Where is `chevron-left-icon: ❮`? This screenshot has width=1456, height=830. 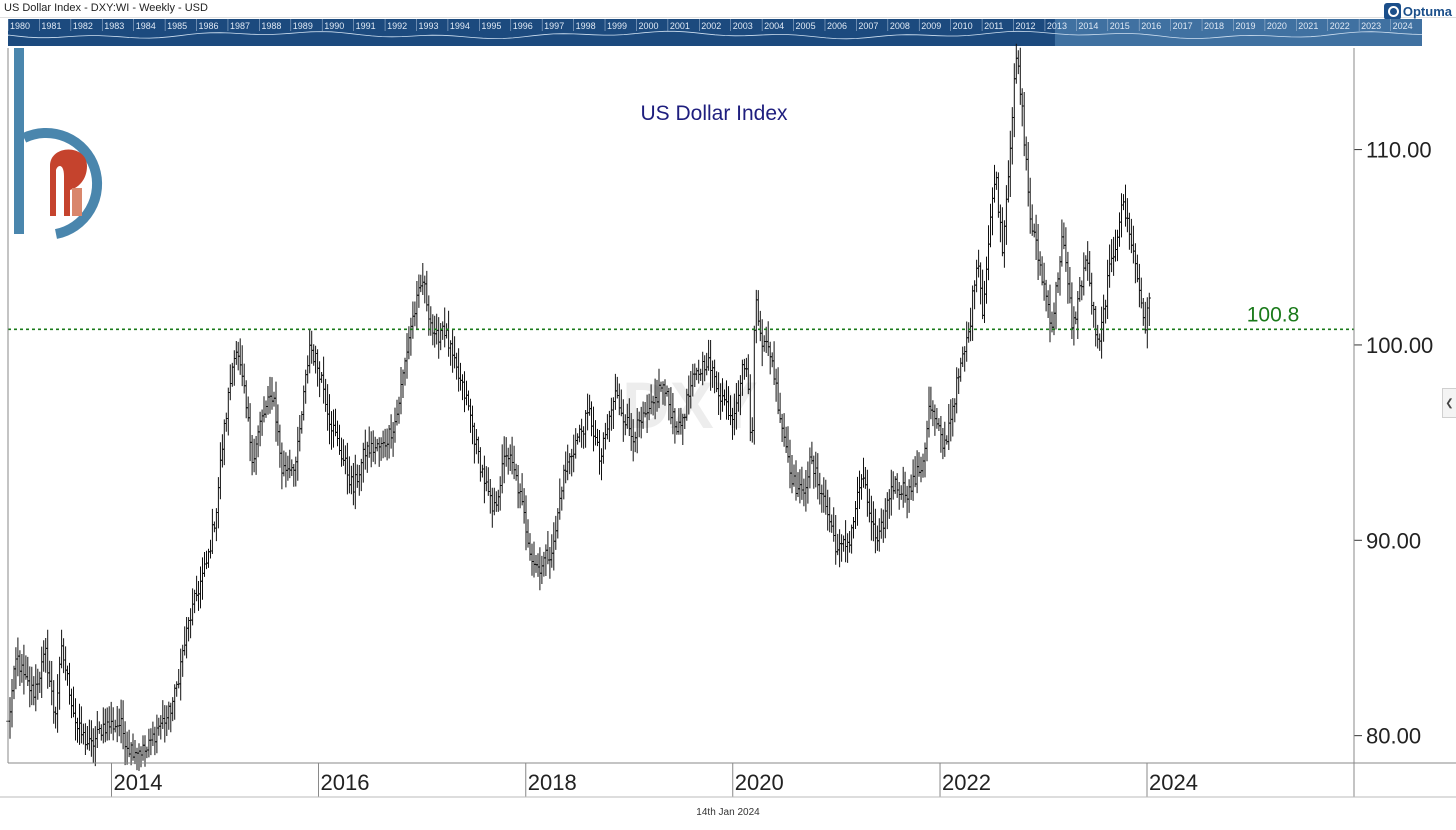
chevron-left-icon: ❮ is located at coordinates (1449, 403).